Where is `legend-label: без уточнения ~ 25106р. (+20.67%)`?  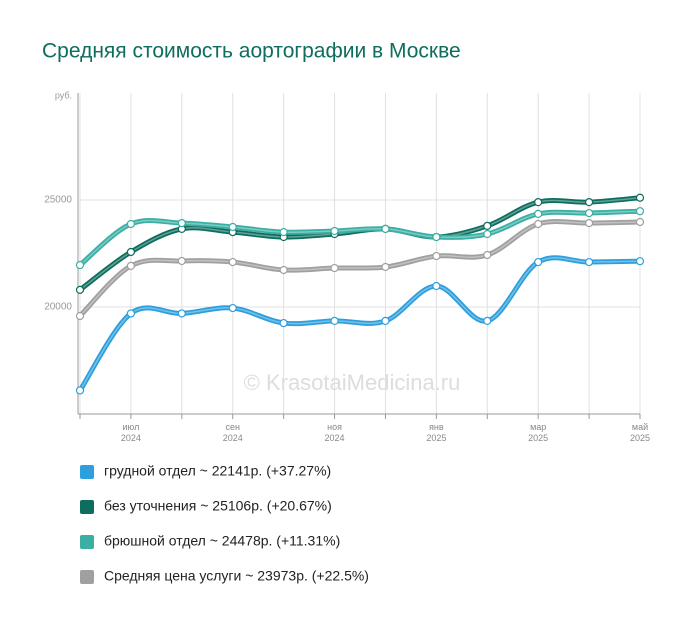 legend-label: без уточнения ~ 25106р. (+20.67%) is located at coordinates (218, 506).